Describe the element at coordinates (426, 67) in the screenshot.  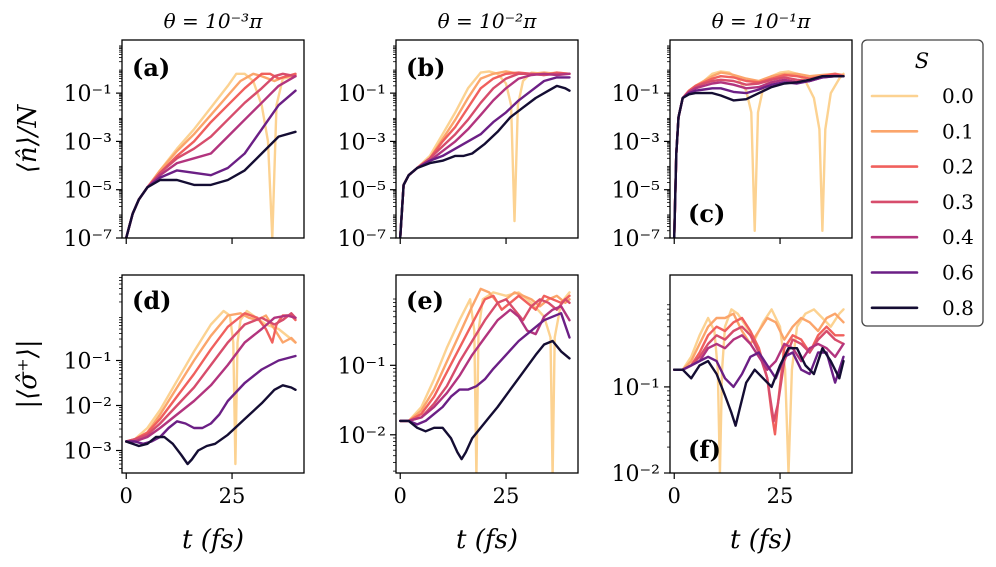
I see `panel-b-label: (b)` at that location.